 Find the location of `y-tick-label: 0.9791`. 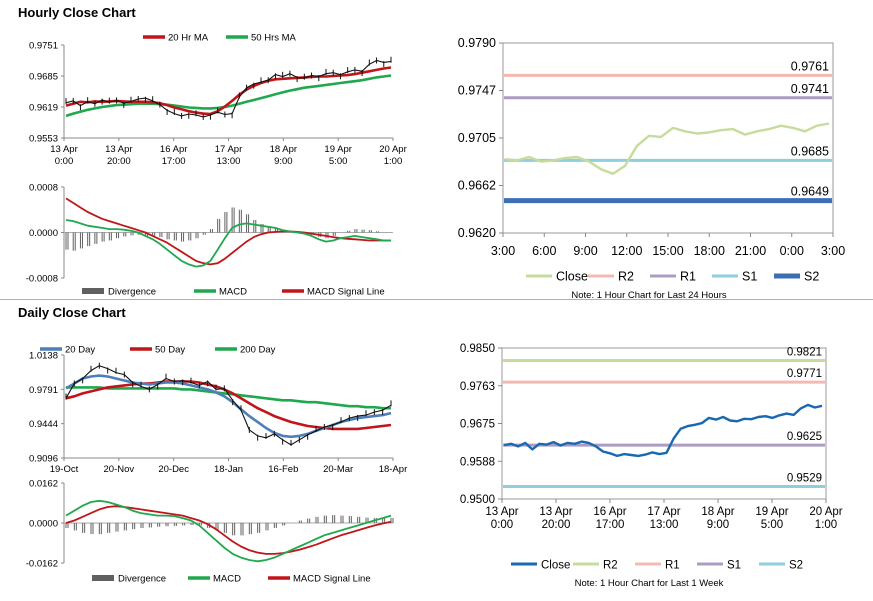

y-tick-label: 0.9791 is located at coordinates (43, 390).